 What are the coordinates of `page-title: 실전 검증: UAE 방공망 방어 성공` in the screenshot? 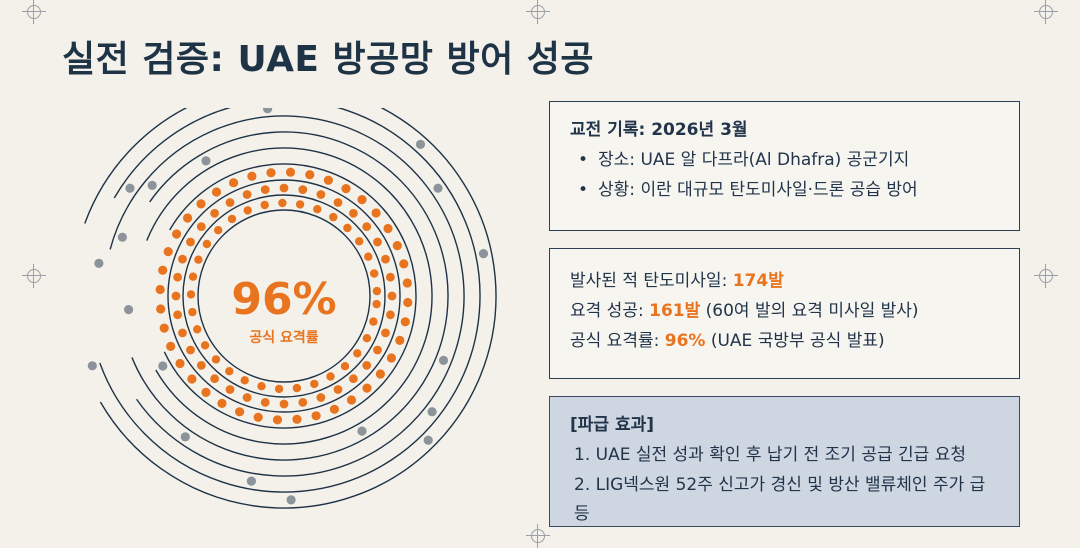 It's located at (328, 59).